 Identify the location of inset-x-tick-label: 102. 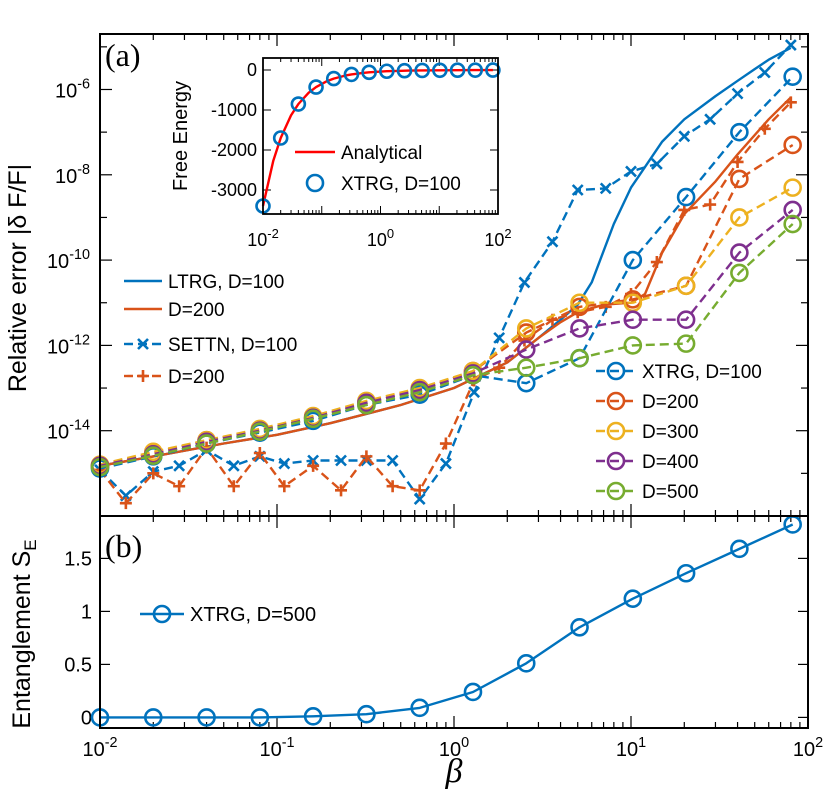
(497, 238).